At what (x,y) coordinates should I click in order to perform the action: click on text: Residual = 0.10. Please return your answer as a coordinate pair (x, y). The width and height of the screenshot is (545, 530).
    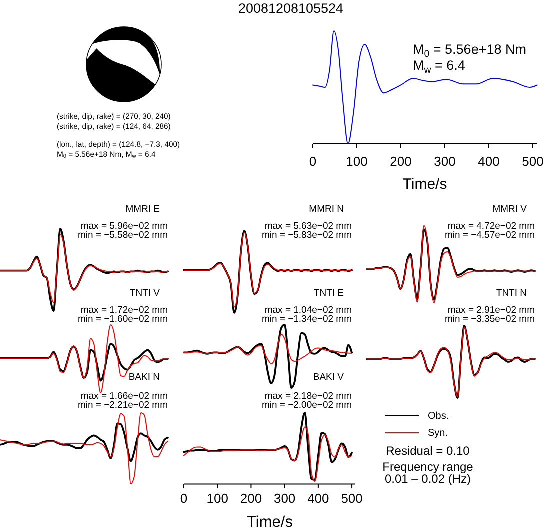
    Looking at the image, I should click on (428, 451).